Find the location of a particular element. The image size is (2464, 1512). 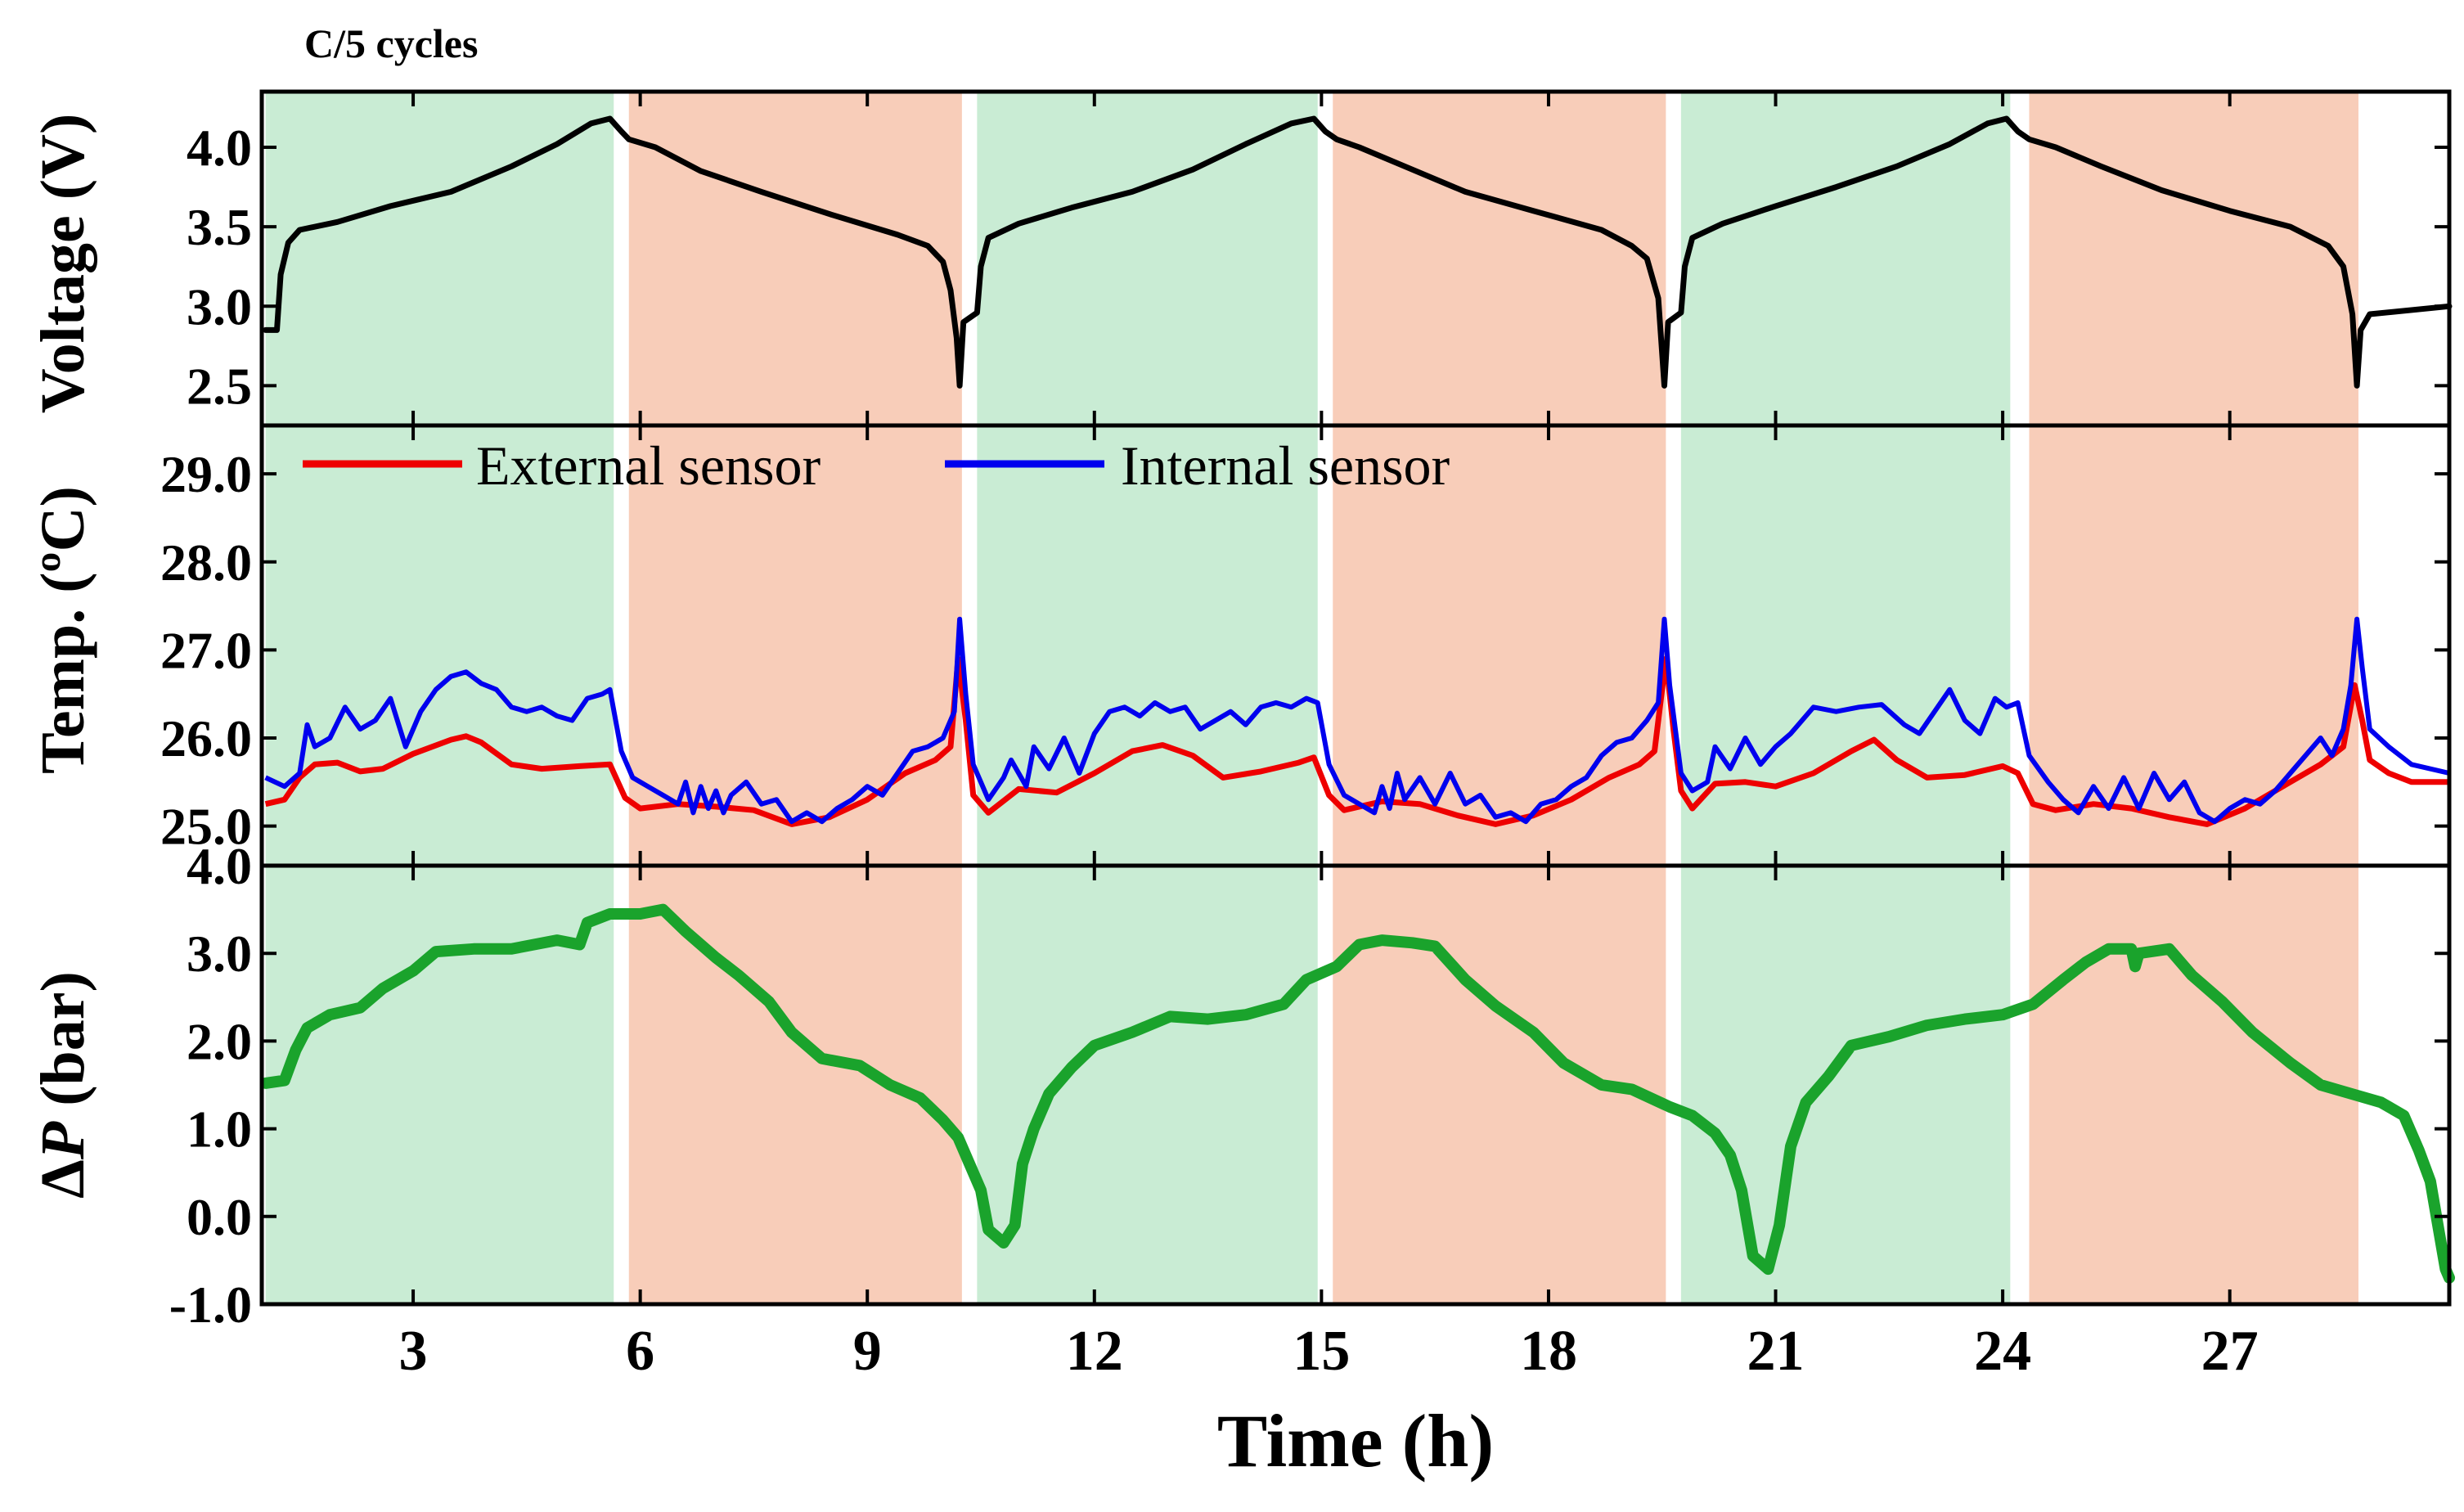

x-tick-label: 21 is located at coordinates (1776, 1352).